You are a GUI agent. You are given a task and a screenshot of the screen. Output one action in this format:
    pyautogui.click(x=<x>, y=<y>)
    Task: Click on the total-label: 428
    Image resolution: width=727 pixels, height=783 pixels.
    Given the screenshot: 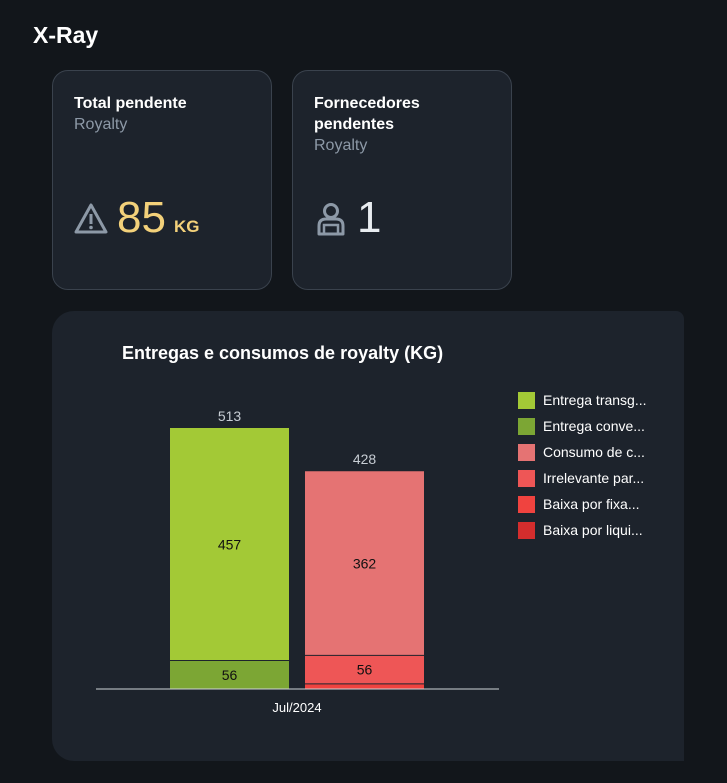 What is the action you would take?
    pyautogui.click(x=365, y=459)
    